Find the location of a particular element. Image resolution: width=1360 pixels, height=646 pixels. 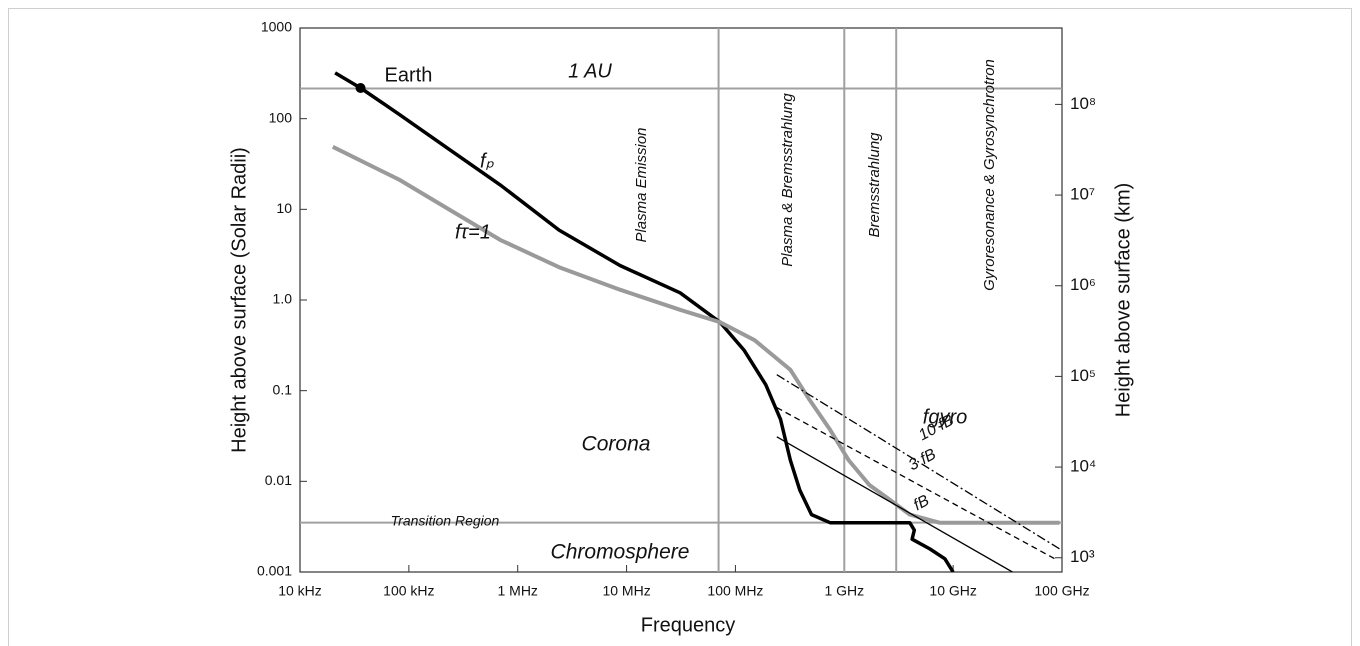

y2-tick-label: 10⁴ is located at coordinates (1083, 466).